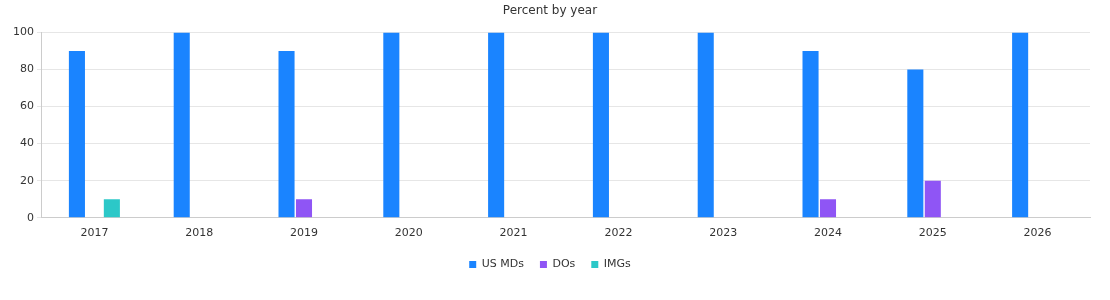 Image resolution: width=1110 pixels, height=300 pixels. Describe the element at coordinates (23, 32) in the screenshot. I see `y-tick-label: 100` at that location.